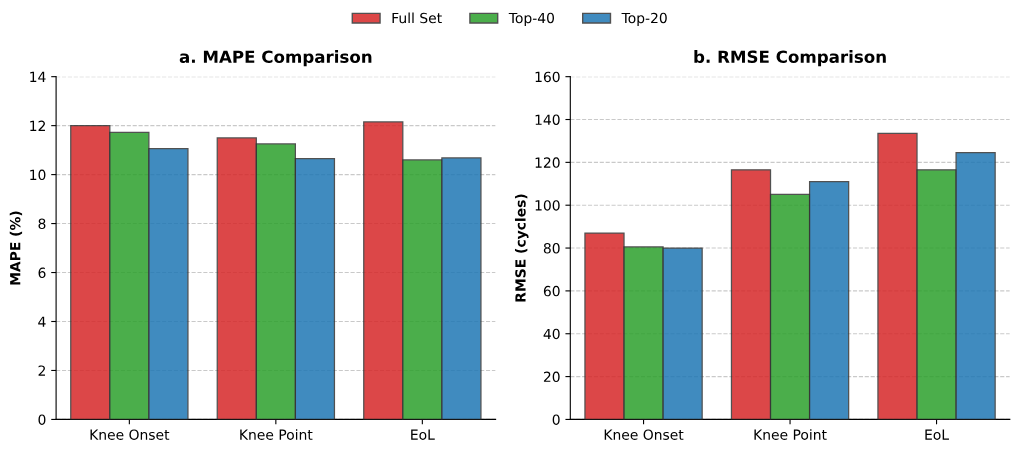 The width and height of the screenshot is (1020, 451). I want to click on y-tick-label: 2, so click(41, 370).